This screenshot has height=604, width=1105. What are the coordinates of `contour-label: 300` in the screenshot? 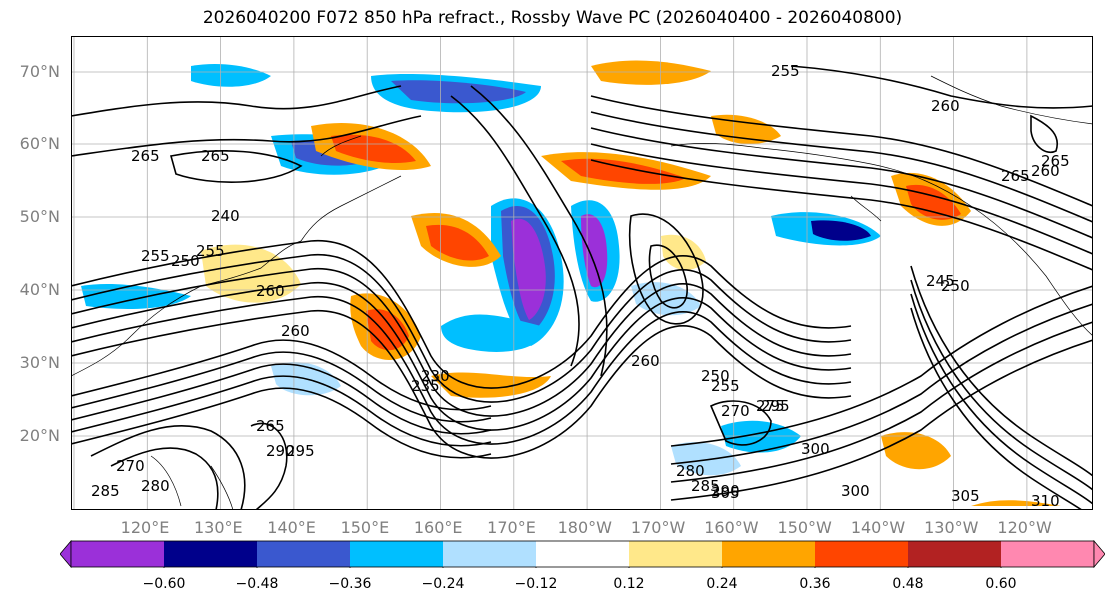 It's located at (815, 449).